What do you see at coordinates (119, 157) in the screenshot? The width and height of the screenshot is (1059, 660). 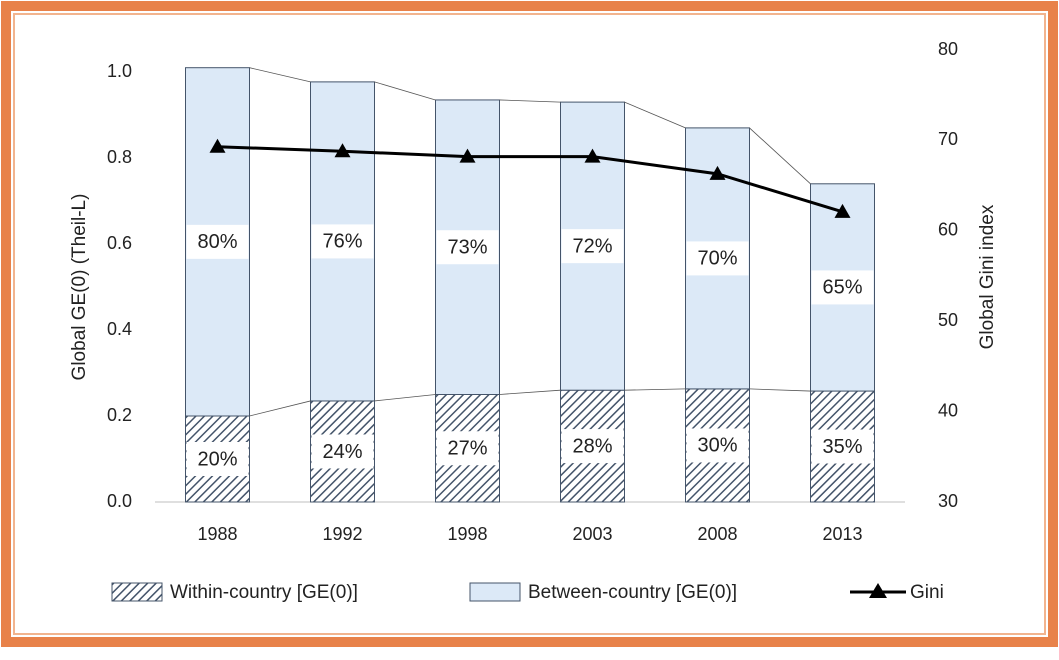 I see `y-tick-label: 0.8` at bounding box center [119, 157].